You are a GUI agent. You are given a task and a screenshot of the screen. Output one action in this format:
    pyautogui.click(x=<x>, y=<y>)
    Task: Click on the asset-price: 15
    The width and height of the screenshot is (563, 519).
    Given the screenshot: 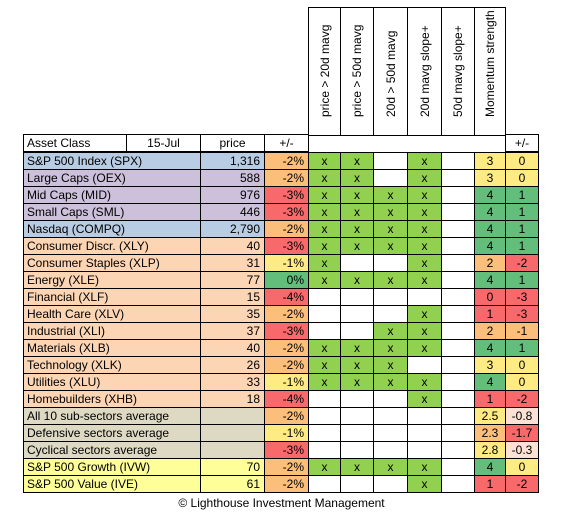 What is the action you would take?
    pyautogui.click(x=232, y=297)
    